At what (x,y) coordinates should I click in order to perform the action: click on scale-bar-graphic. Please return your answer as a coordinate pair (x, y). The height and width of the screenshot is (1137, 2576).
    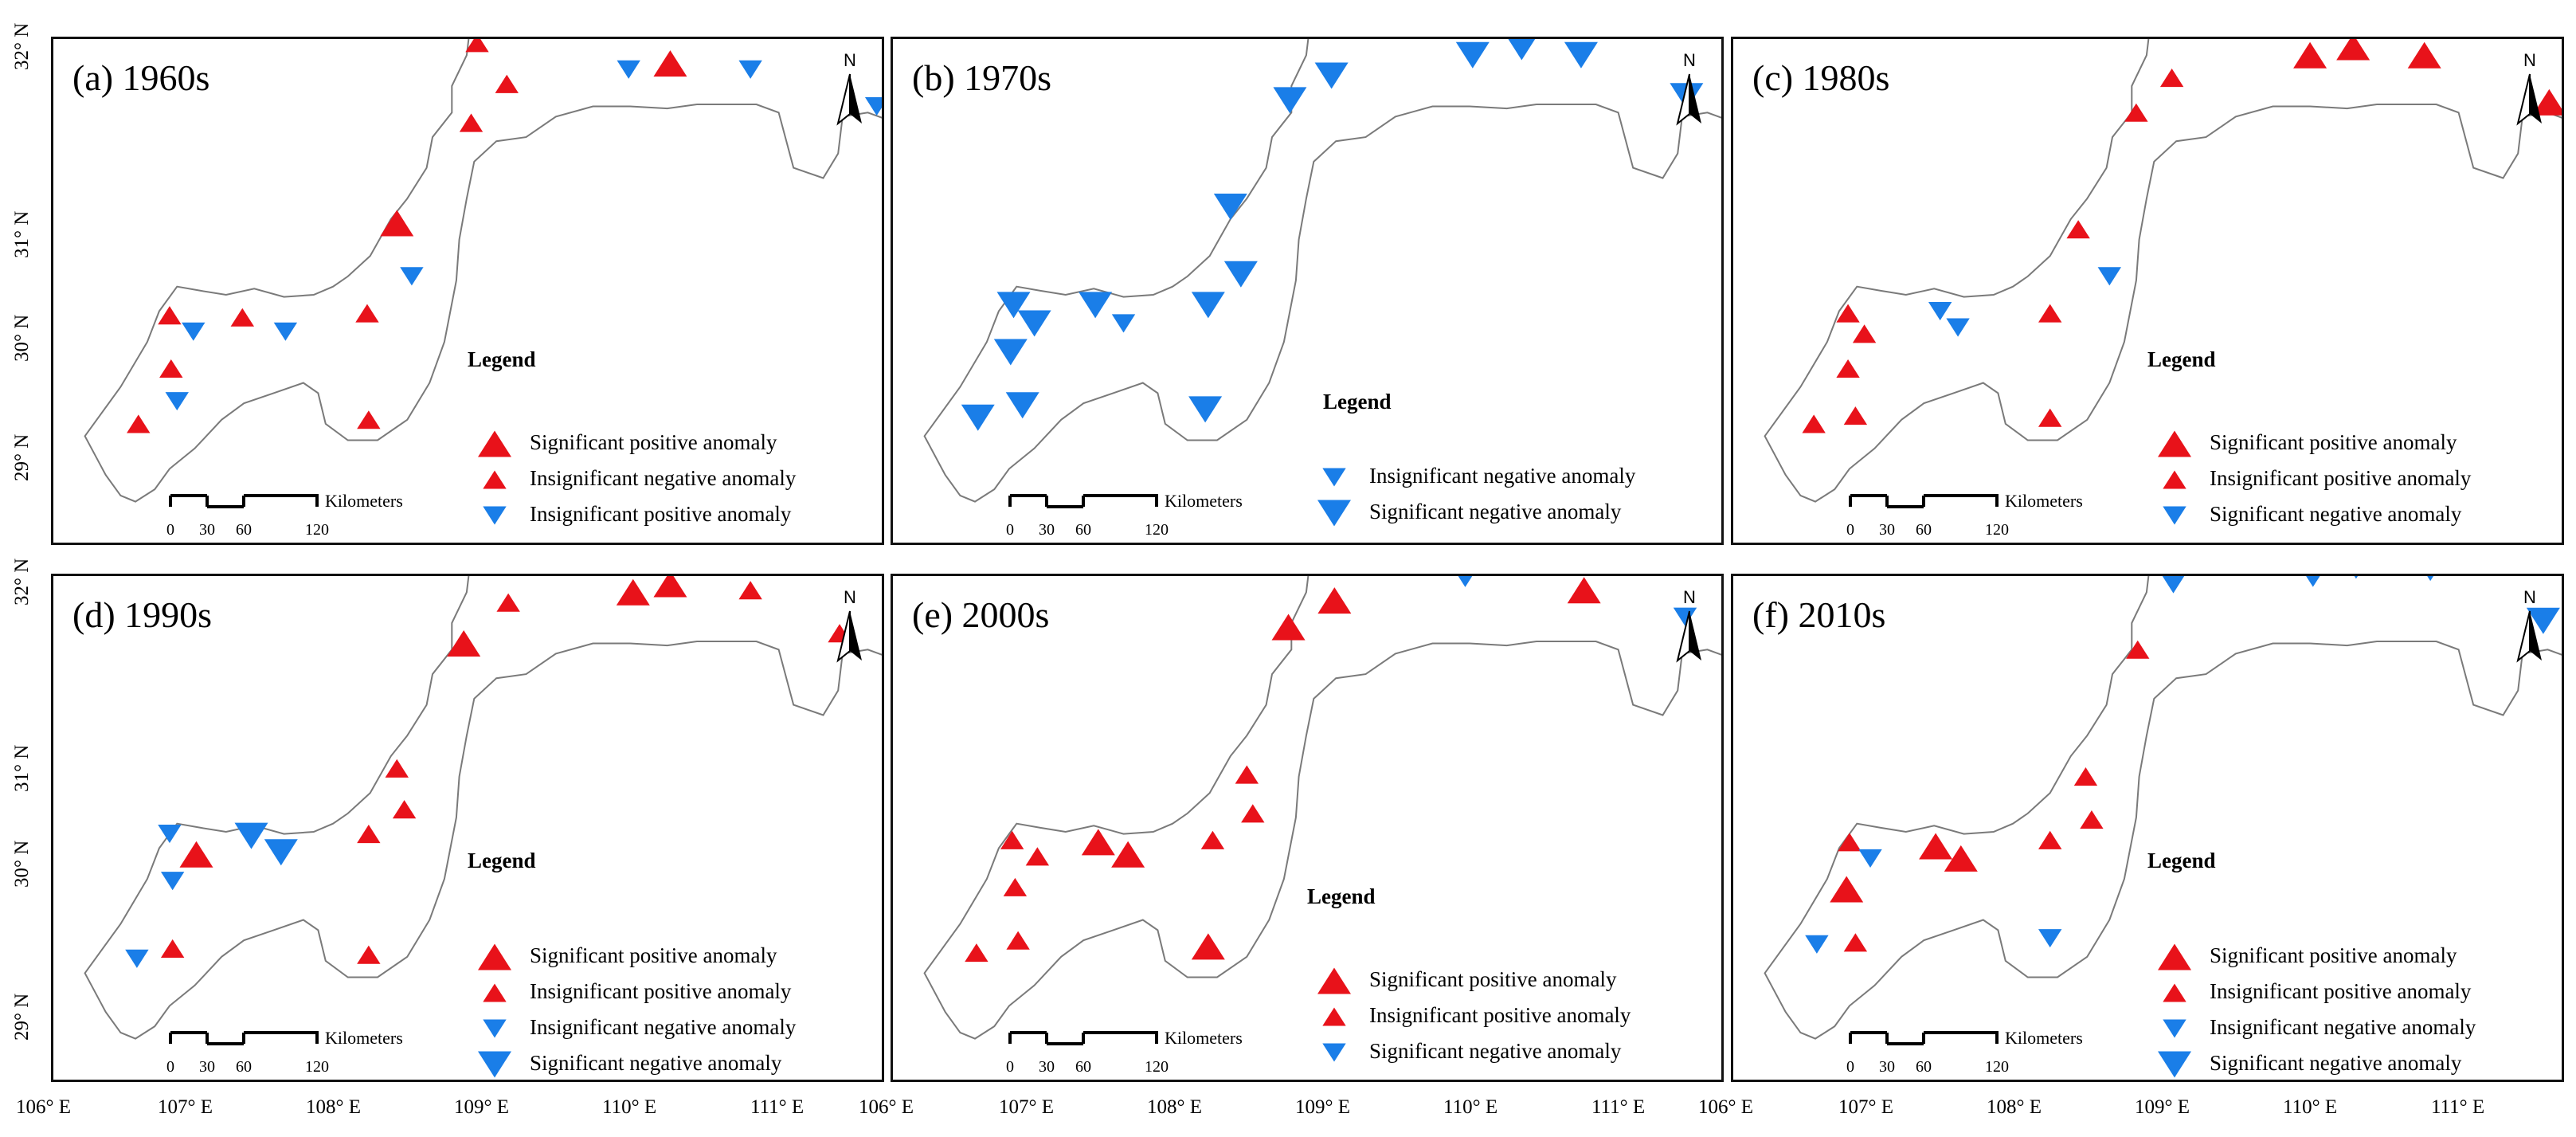
    Looking at the image, I should click on (1083, 501).